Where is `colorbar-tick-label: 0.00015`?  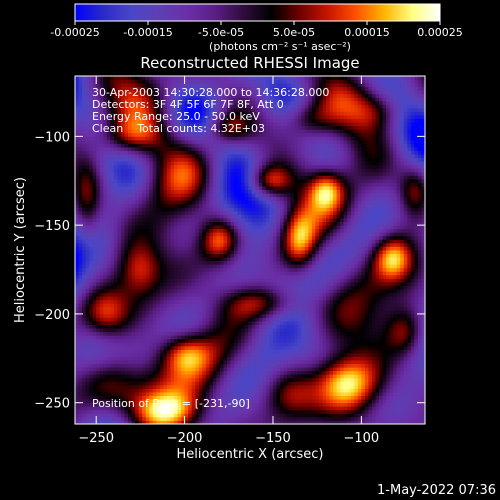 colorbar-tick-label: 0.00015 is located at coordinates (367, 32).